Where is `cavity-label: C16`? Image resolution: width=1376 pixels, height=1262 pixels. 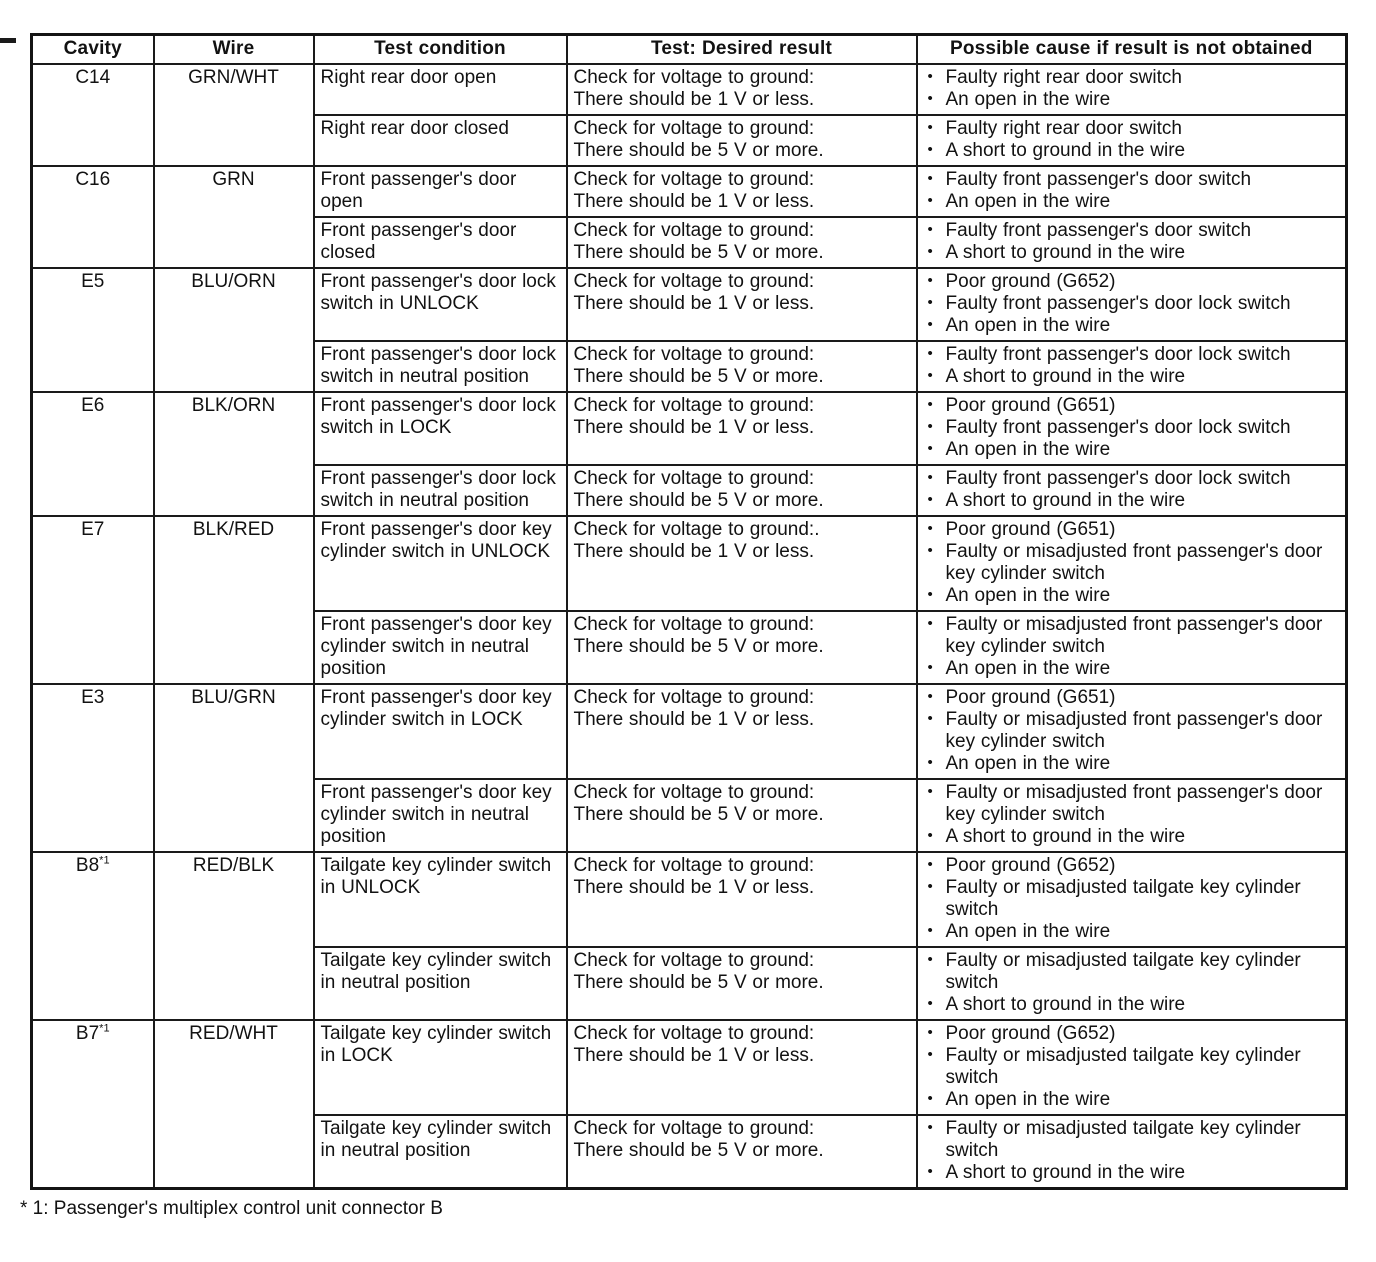 cavity-label: C16 is located at coordinates (93, 179).